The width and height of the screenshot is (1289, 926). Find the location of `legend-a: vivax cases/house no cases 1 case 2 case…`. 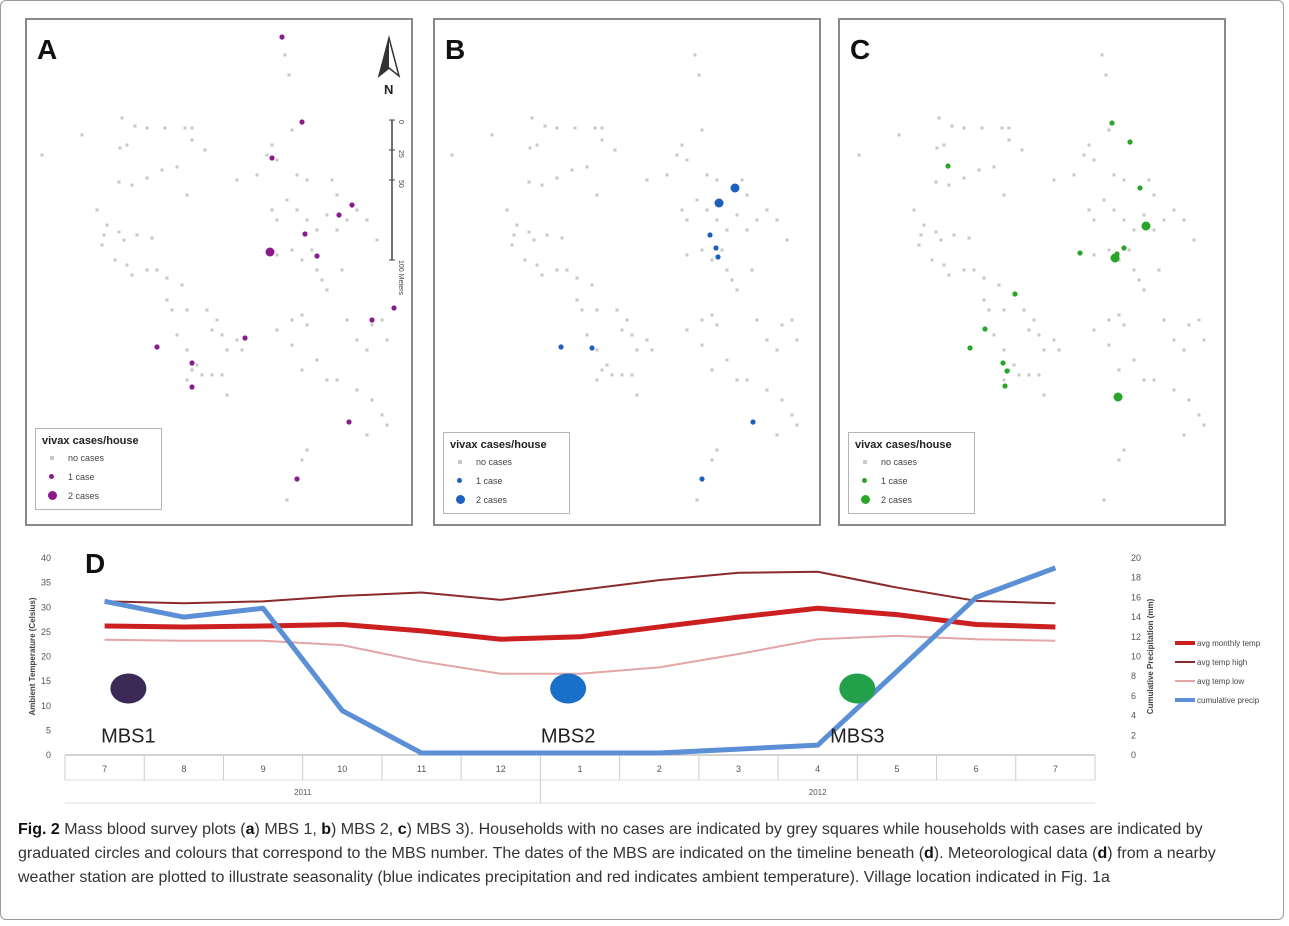

legend-a: vivax cases/house no cases 1 case 2 case… is located at coordinates (98, 469).